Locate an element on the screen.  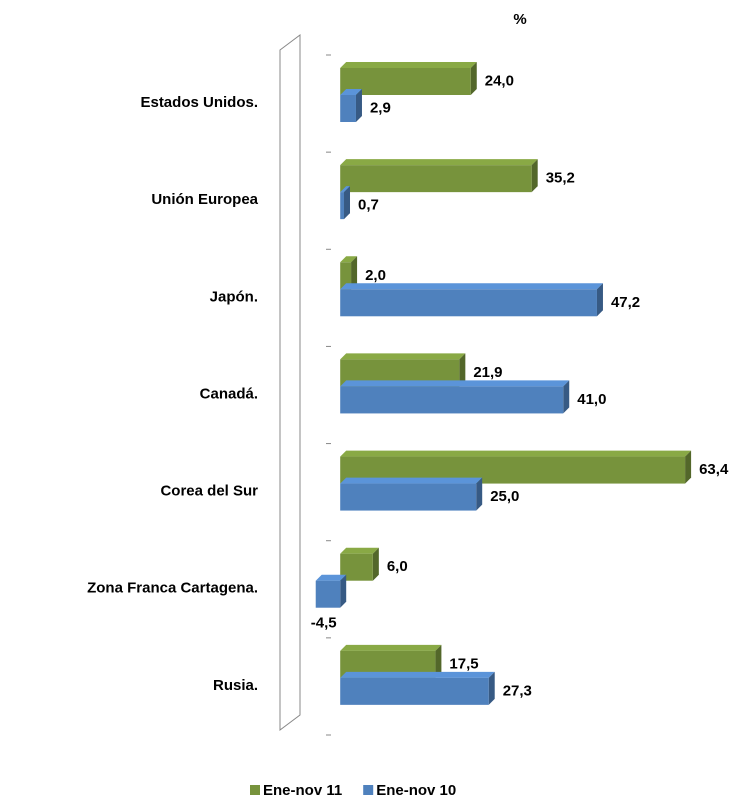
category-label: Zona Franca Cartagena. is located at coordinates (172, 588).